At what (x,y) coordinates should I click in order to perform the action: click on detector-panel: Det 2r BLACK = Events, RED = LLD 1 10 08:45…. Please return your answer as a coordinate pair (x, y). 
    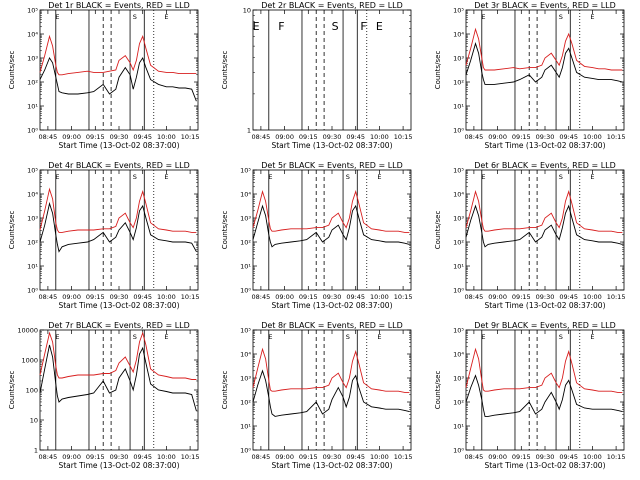
    Looking at the image, I should click on (319, 80).